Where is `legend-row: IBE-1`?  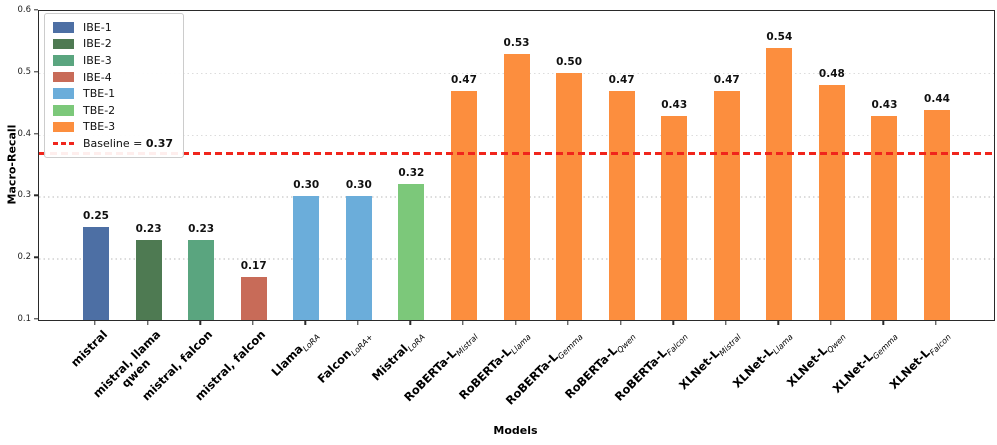 legend-row: IBE-1 is located at coordinates (113, 27).